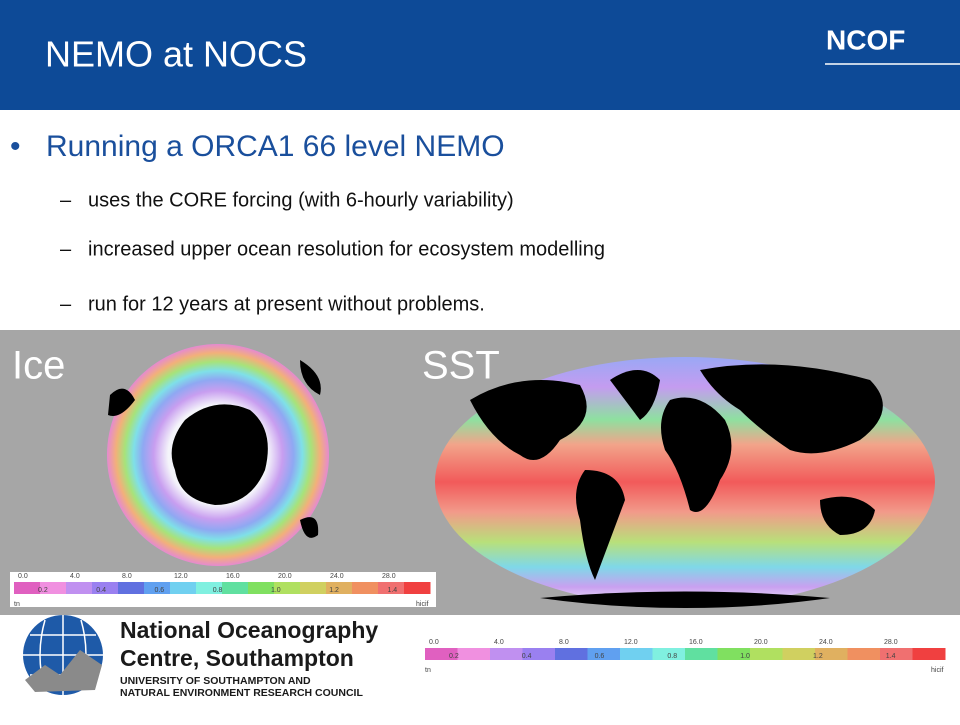 The height and width of the screenshot is (725, 960). I want to click on ice-label: Ice, so click(38, 366).